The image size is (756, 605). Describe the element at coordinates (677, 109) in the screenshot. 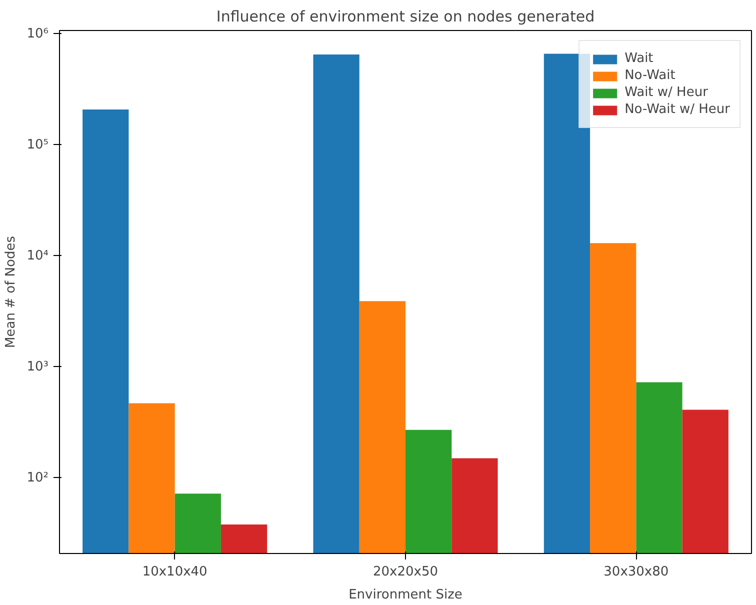

I see `legend-label: No-Wait w/ Heur` at that location.